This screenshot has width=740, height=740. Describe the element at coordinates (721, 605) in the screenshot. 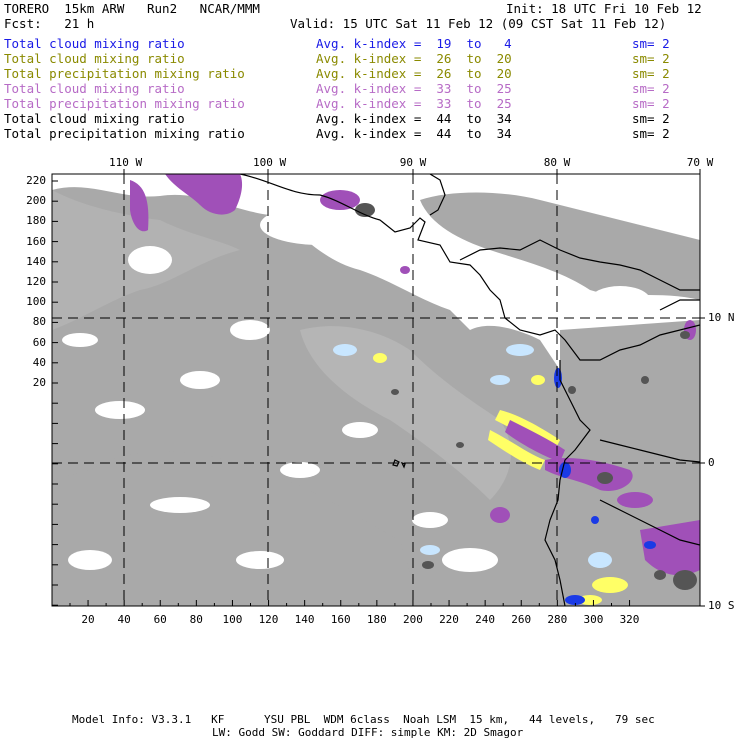

I see `right-lat-label: 10 S` at that location.